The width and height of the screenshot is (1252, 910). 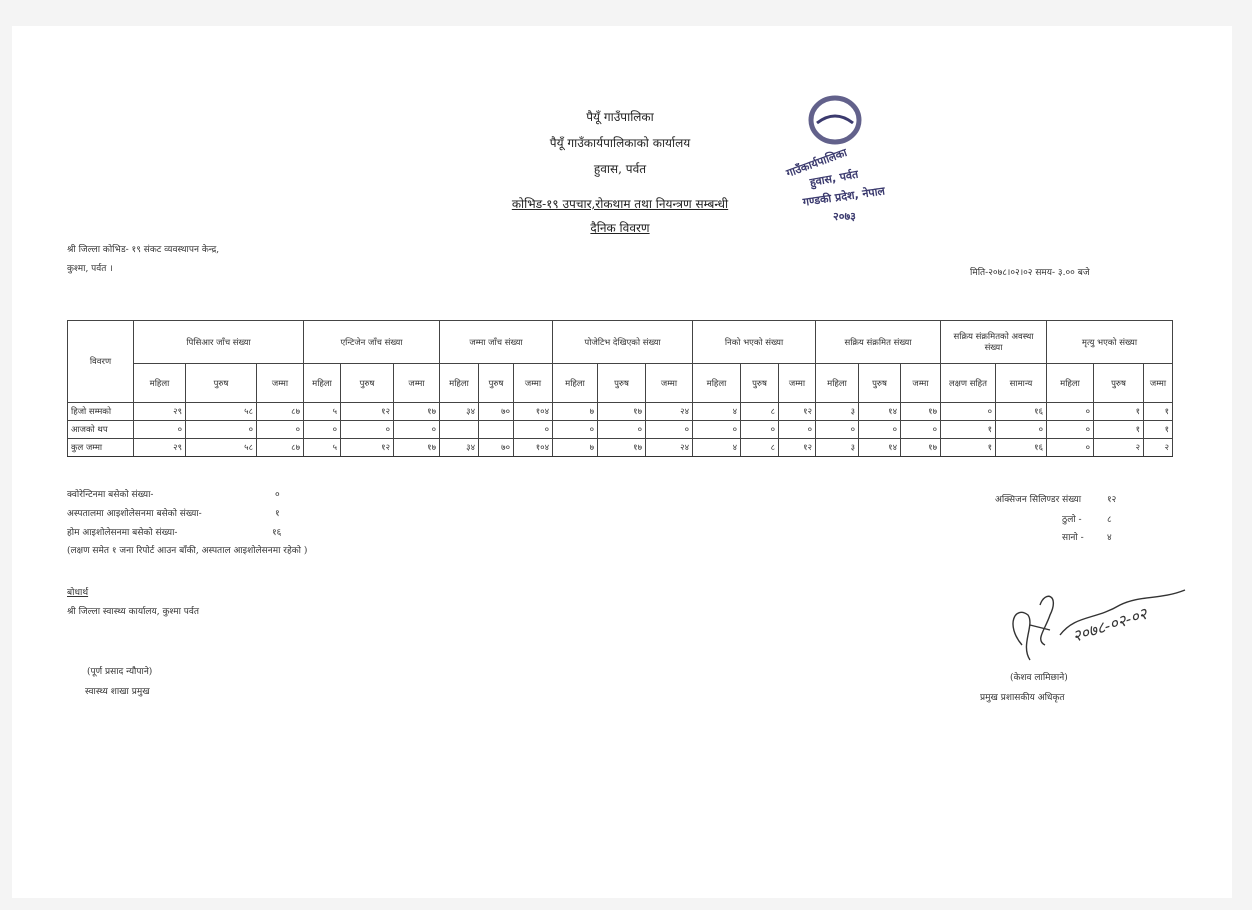 What do you see at coordinates (716, 411) in the screenshot?
I see `table-cell: ४` at bounding box center [716, 411].